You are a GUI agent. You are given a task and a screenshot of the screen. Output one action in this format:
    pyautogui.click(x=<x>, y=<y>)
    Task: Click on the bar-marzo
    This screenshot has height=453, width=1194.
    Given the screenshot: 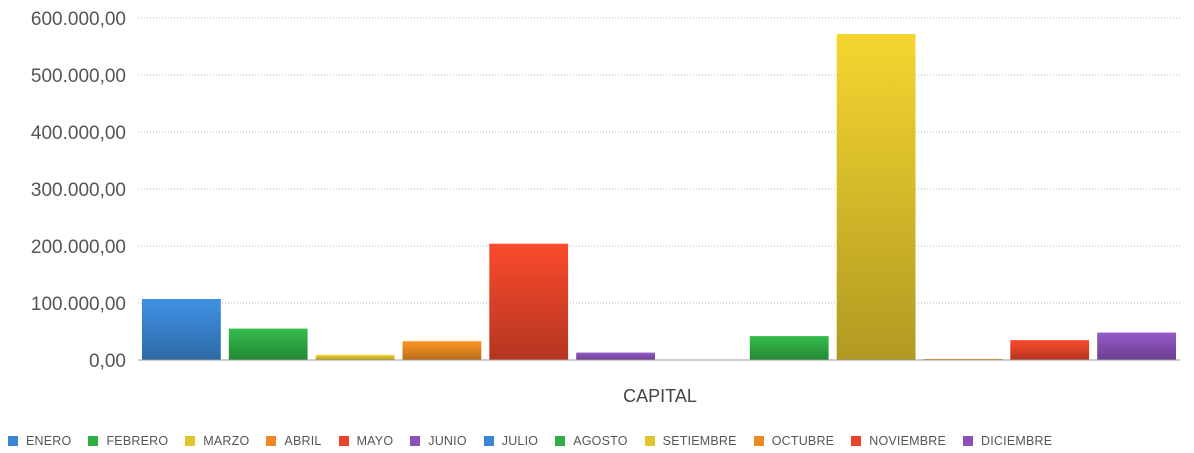 What is the action you would take?
    pyautogui.click(x=355, y=357)
    